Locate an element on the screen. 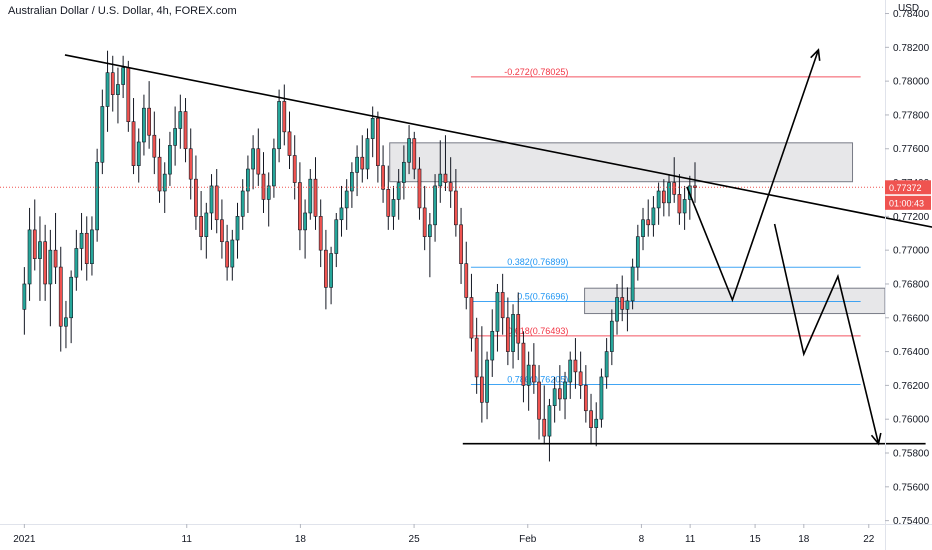  x-tick-label-1: 11 is located at coordinates (187, 539).